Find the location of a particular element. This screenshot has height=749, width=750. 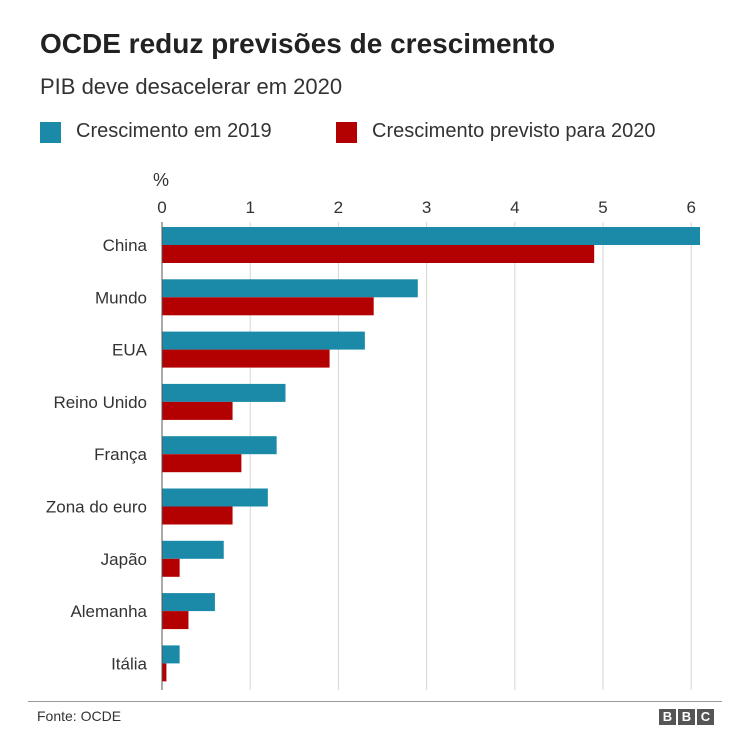

category-label: EUA is located at coordinates (130, 350).